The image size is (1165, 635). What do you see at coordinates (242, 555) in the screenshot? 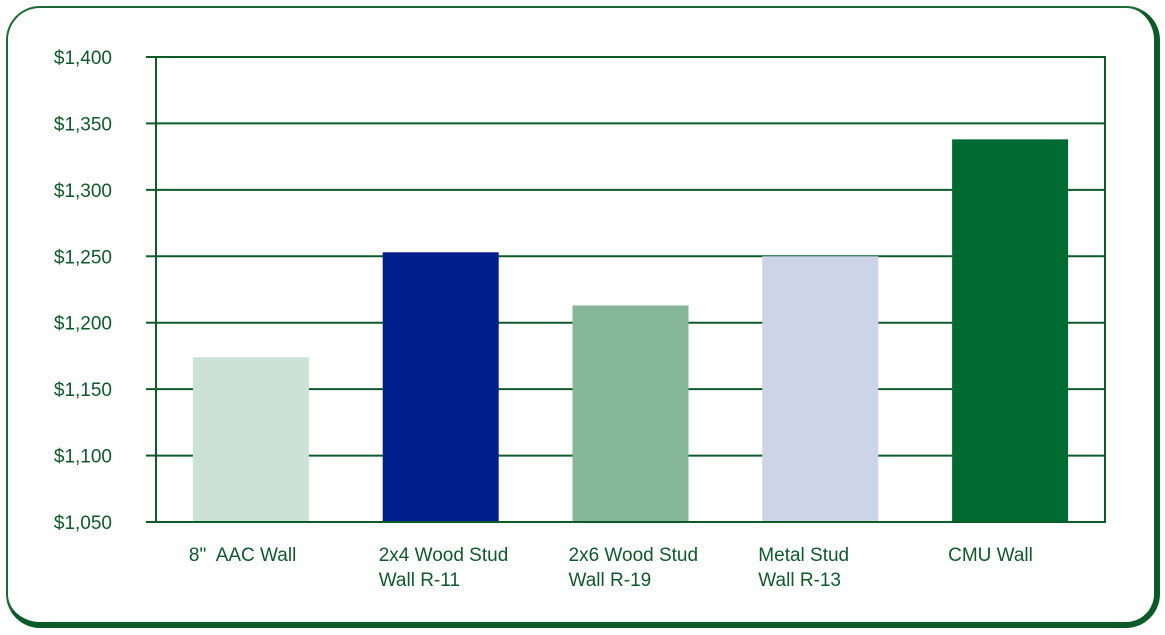
I see `x-category-label: 8" AAC Wall` at bounding box center [242, 555].